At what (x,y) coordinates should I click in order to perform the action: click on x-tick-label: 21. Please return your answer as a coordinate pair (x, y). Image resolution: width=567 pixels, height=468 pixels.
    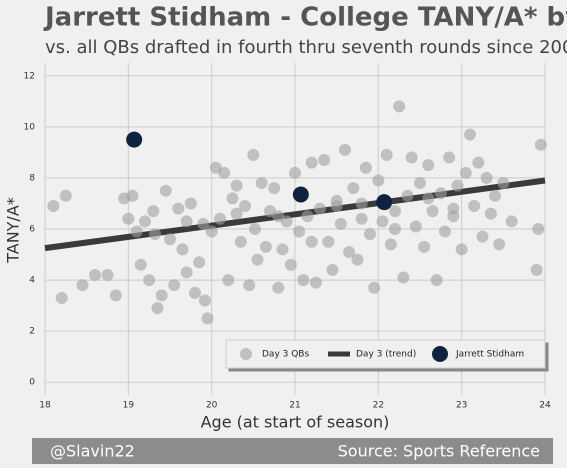
    Looking at the image, I should click on (294, 406).